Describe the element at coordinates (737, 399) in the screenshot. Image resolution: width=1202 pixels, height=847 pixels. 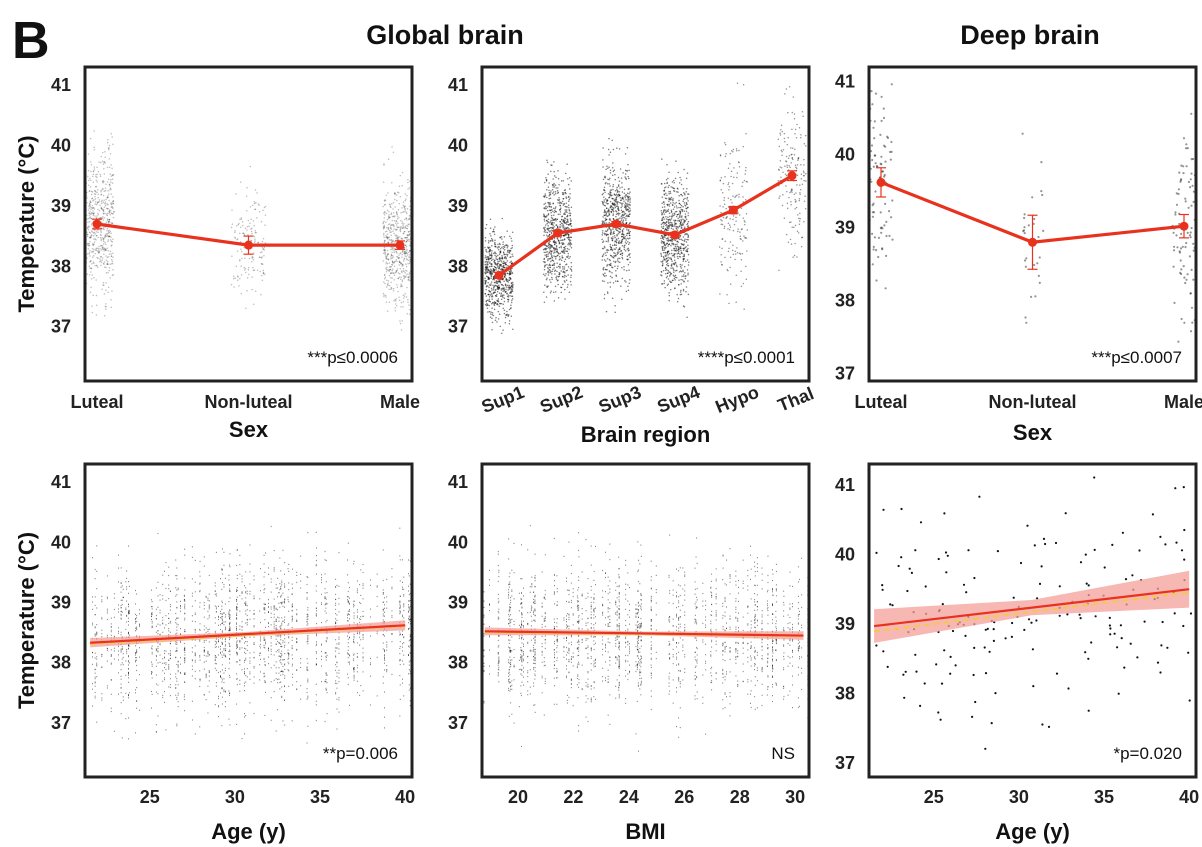
I see `x-tick-label: Hypo` at that location.